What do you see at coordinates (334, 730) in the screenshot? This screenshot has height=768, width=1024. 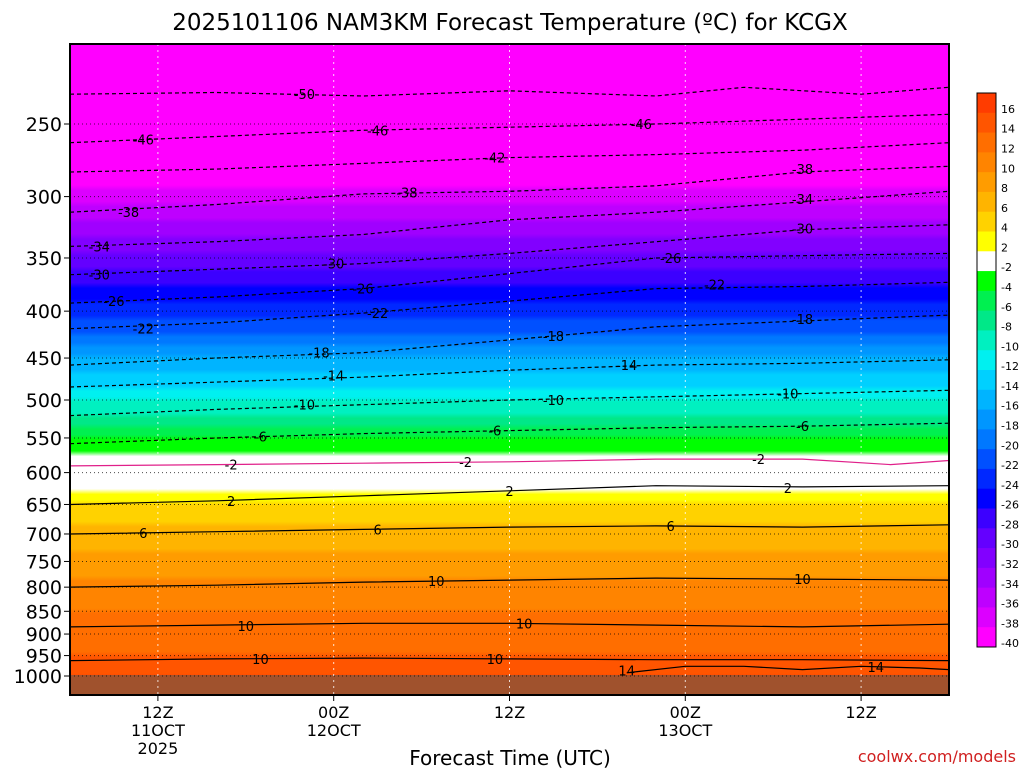 I see `x-tick-label-18-2: 12OCT` at bounding box center [334, 730].